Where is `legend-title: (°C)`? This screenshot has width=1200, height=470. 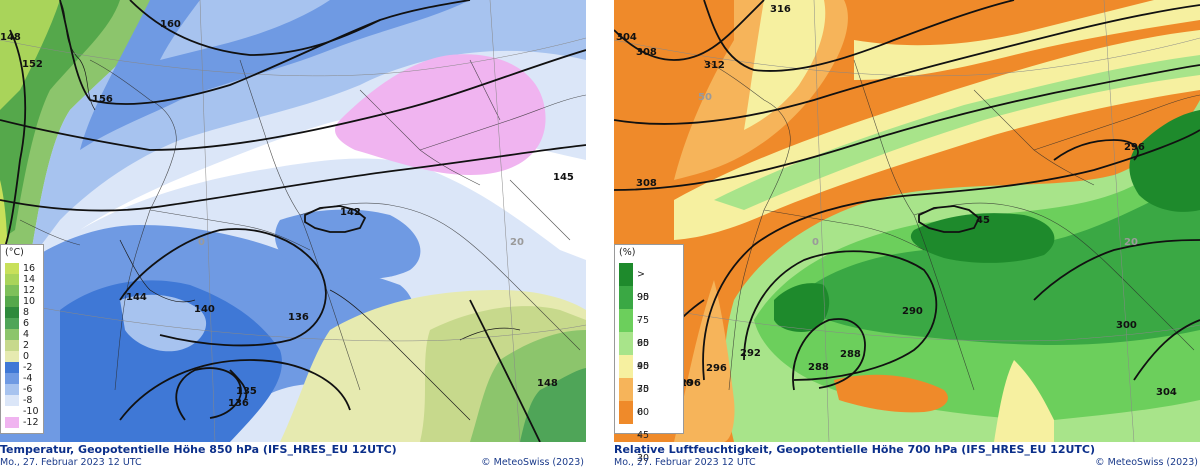 legend-title: (°C) is located at coordinates (14, 252).